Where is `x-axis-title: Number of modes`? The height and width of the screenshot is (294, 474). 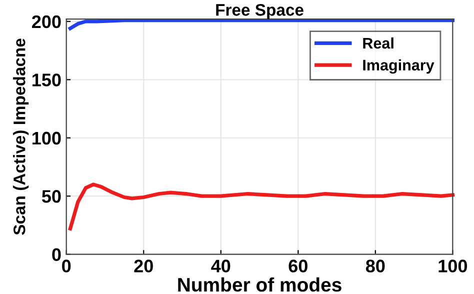 x-axis-title: Number of modes is located at coordinates (260, 284).